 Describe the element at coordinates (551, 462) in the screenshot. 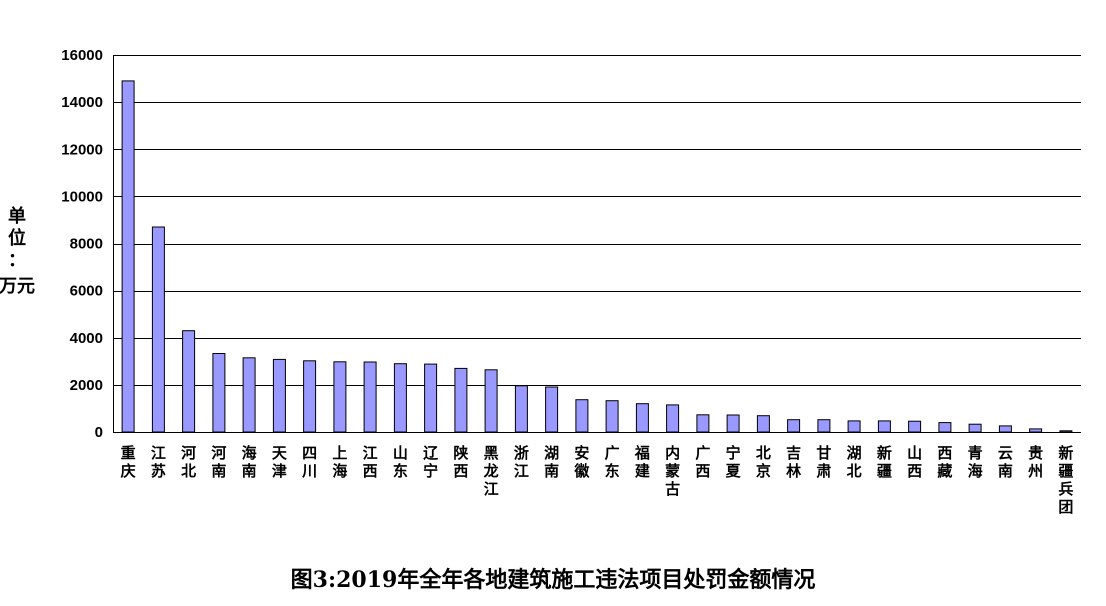

I see `x-category-label-湖南: 湖南` at that location.